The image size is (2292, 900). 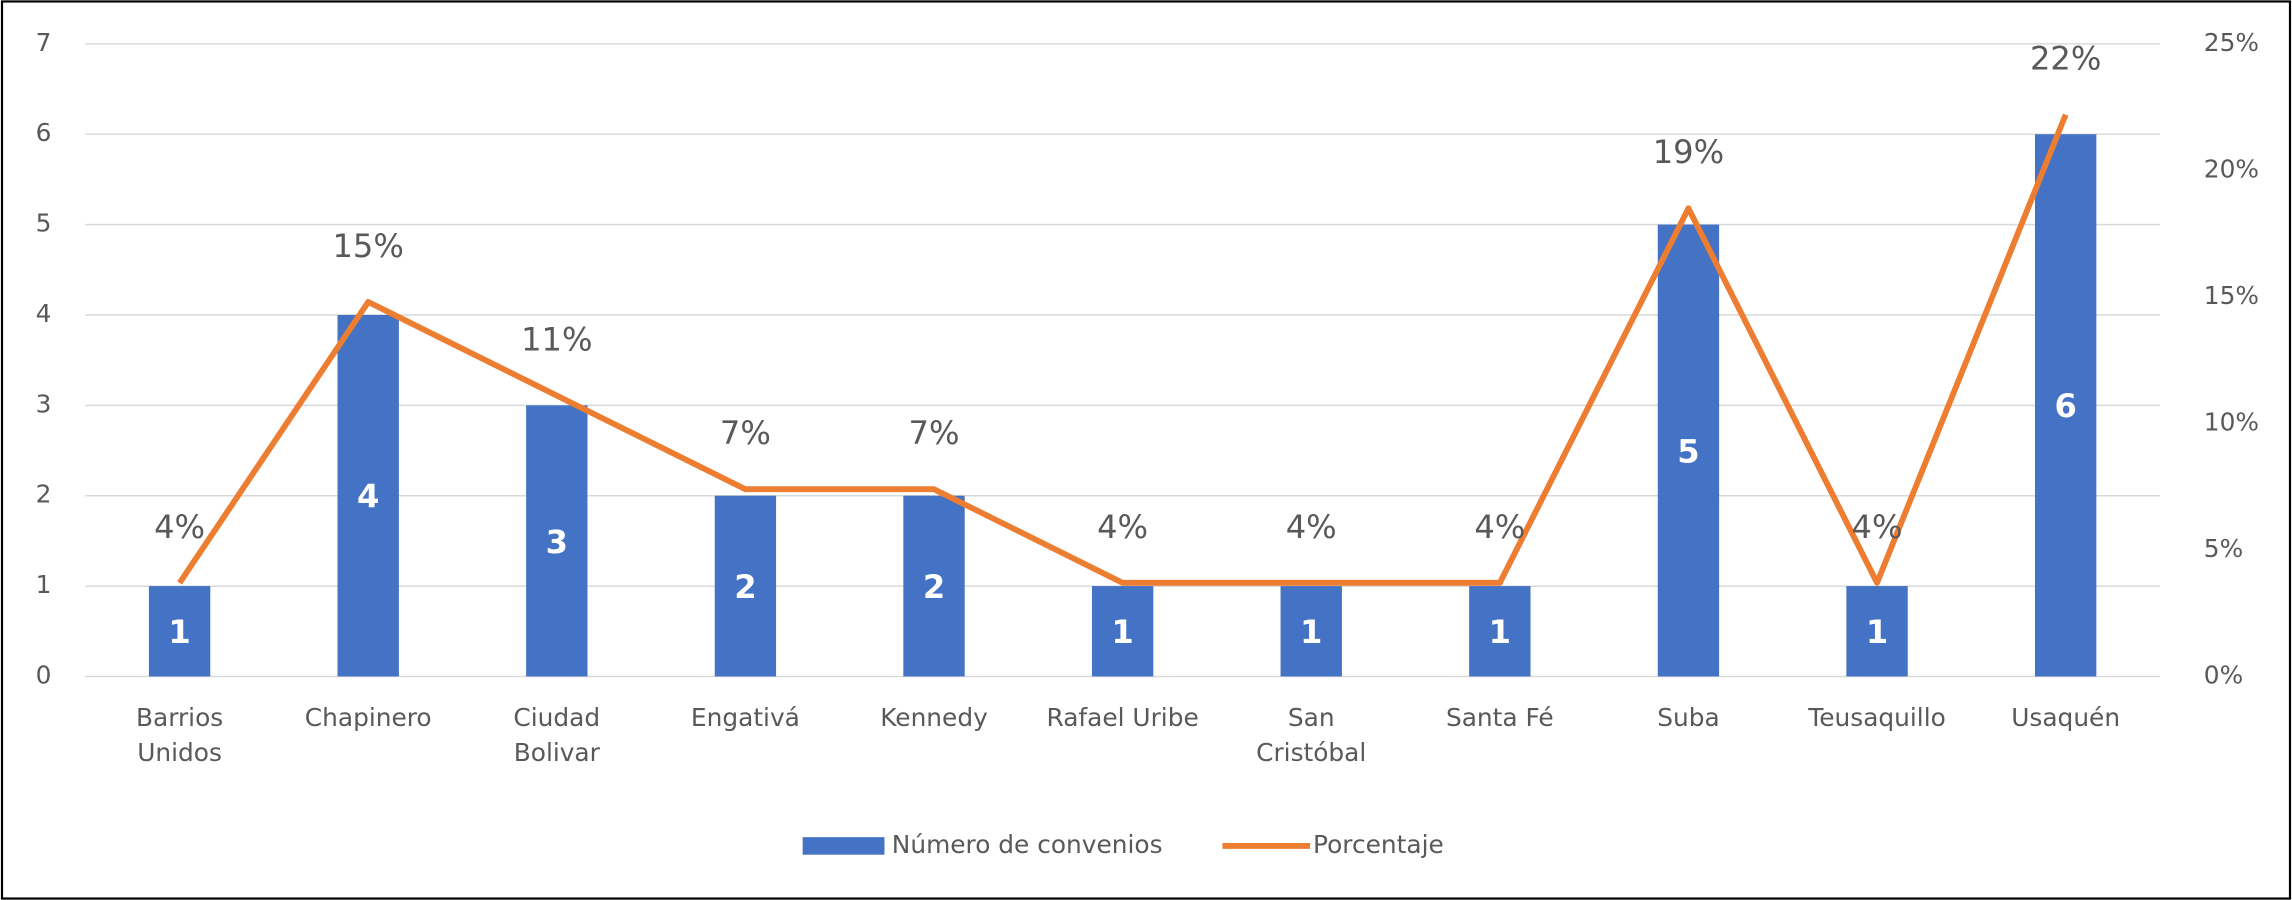 I want to click on x-tick-line: Suba, so click(x=1688, y=717).